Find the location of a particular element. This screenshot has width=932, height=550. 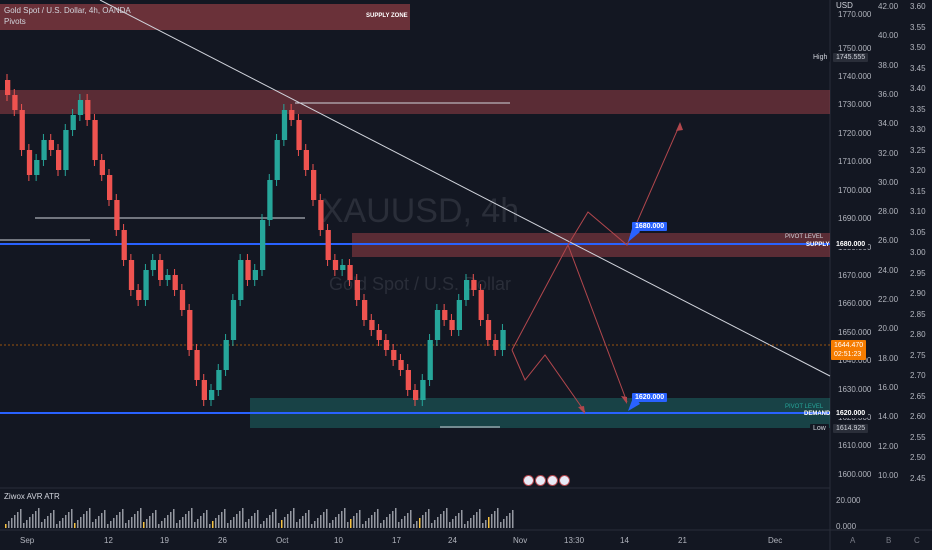

time-label: 19 is located at coordinates (164, 540).